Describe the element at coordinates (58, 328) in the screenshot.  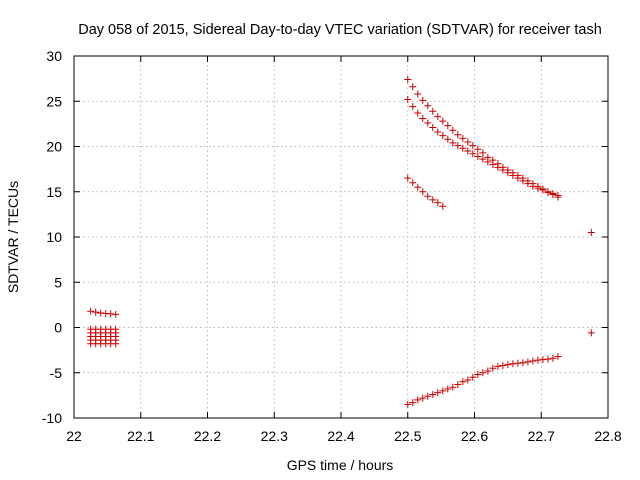
I see `y-tick-label: 0` at that location.